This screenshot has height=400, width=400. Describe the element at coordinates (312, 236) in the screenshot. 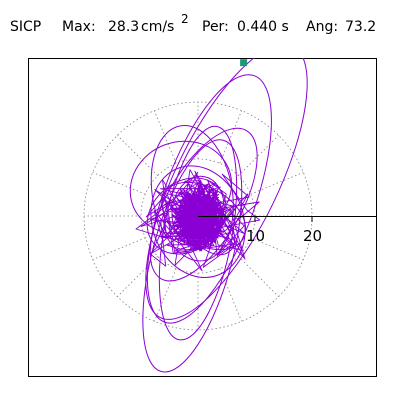

I see `tick-label-20: 20` at that location.